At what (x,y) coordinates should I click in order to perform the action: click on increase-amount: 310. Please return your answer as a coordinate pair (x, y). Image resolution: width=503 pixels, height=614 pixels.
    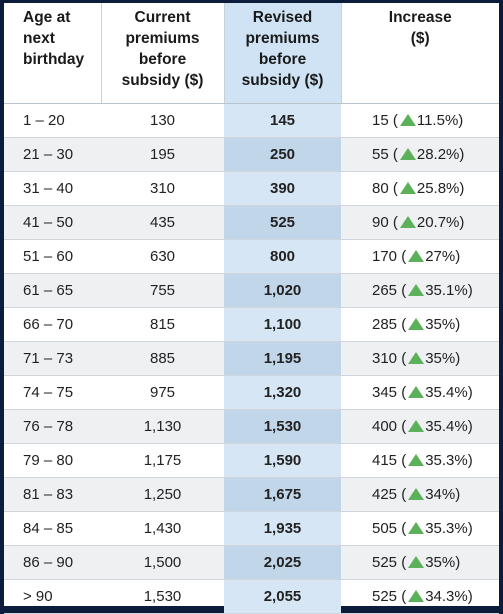
    Looking at the image, I should click on (385, 358).